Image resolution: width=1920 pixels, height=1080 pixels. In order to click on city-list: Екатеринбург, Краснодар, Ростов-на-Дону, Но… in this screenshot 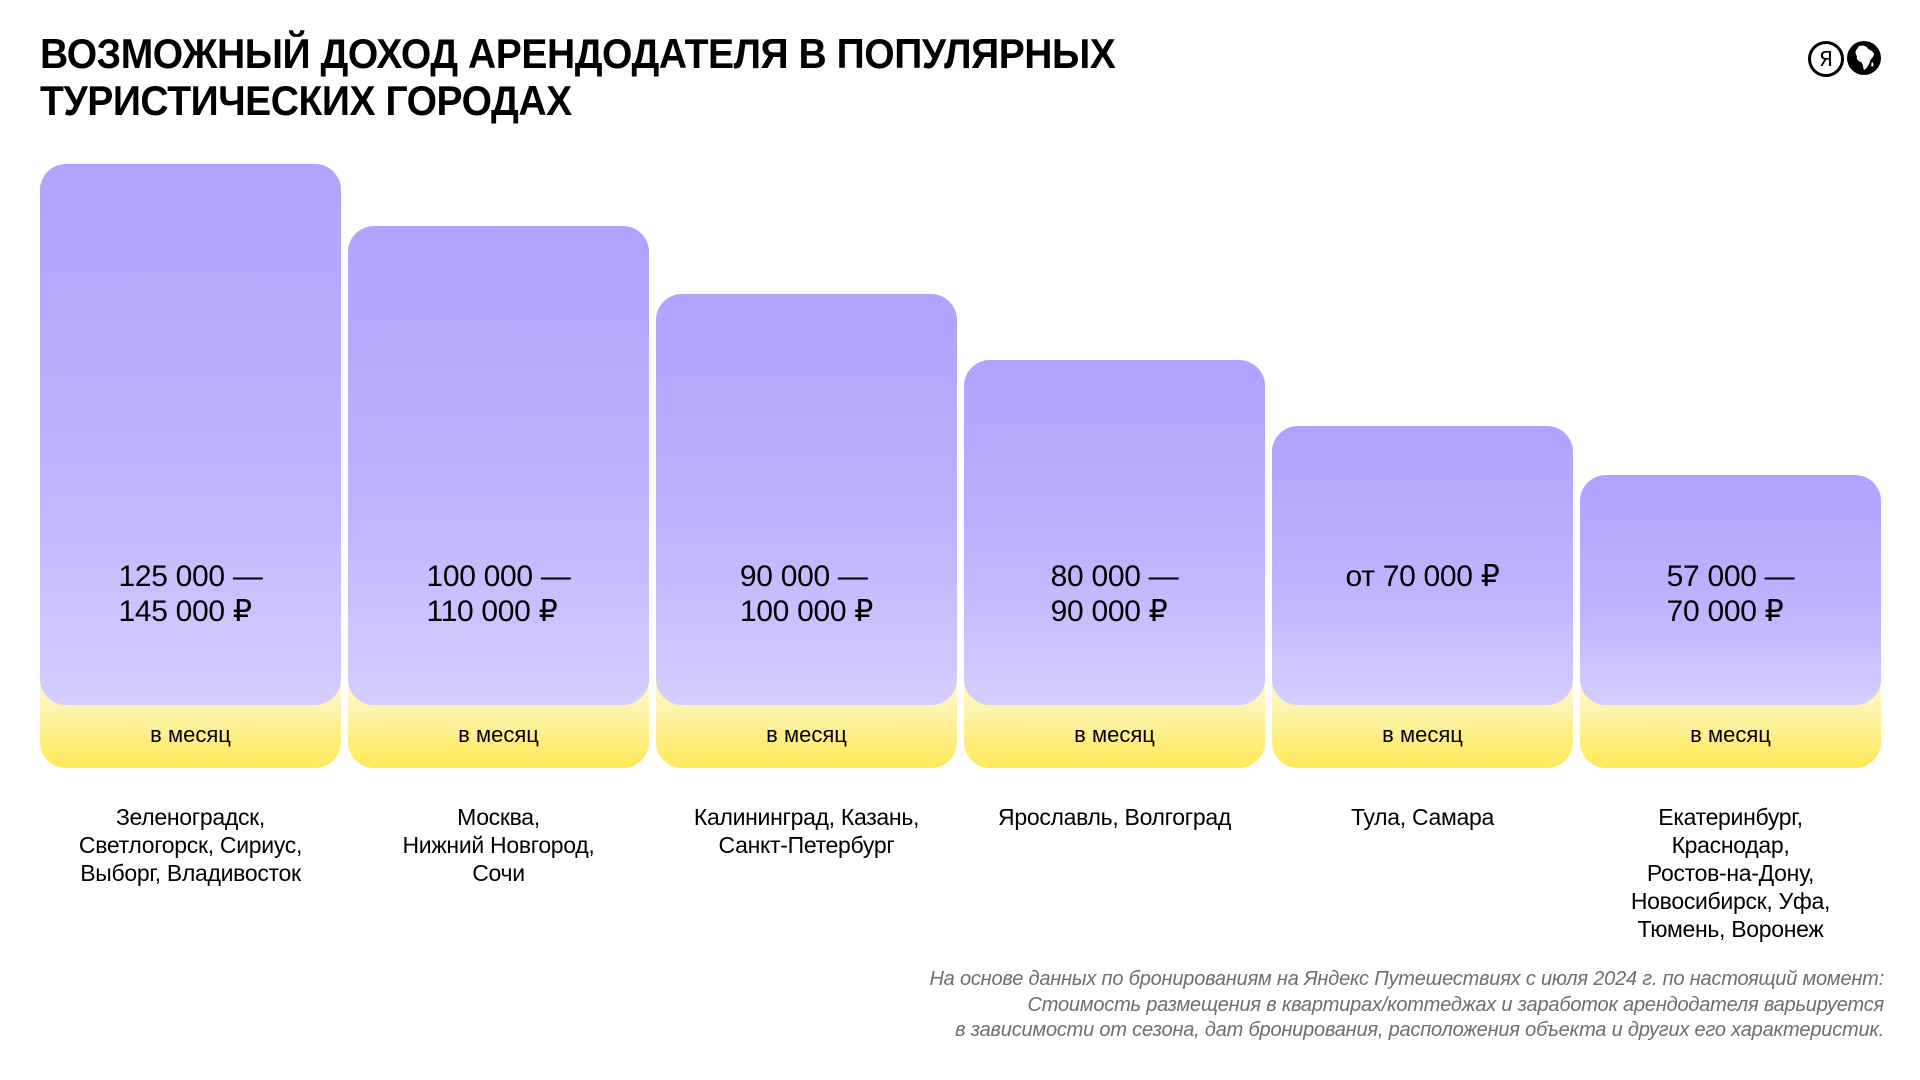, I will do `click(1730, 873)`.